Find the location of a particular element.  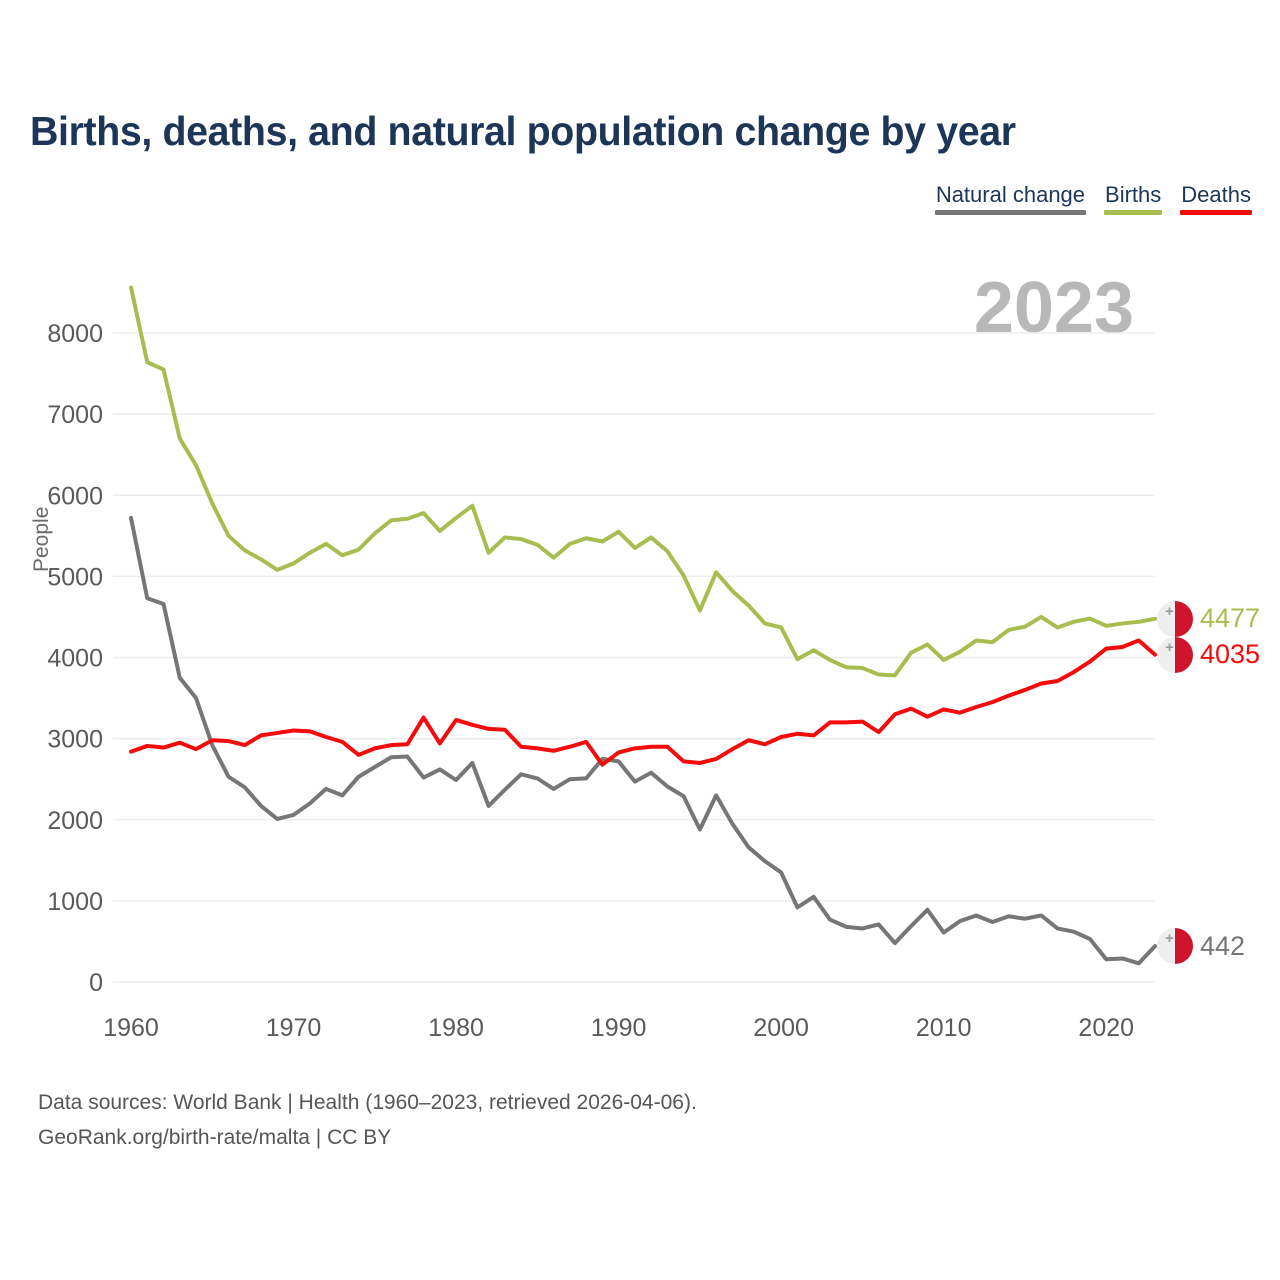

legend-item-deaths: Deaths is located at coordinates (1216, 199).